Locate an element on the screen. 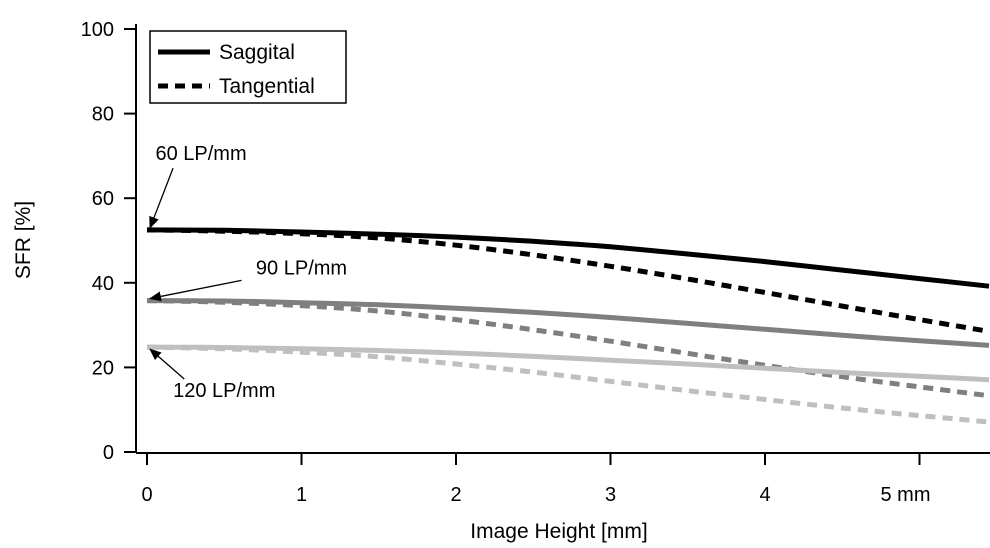 This screenshot has width=990, height=548. x-axis-title: Image Height [mm] is located at coordinates (558, 531).